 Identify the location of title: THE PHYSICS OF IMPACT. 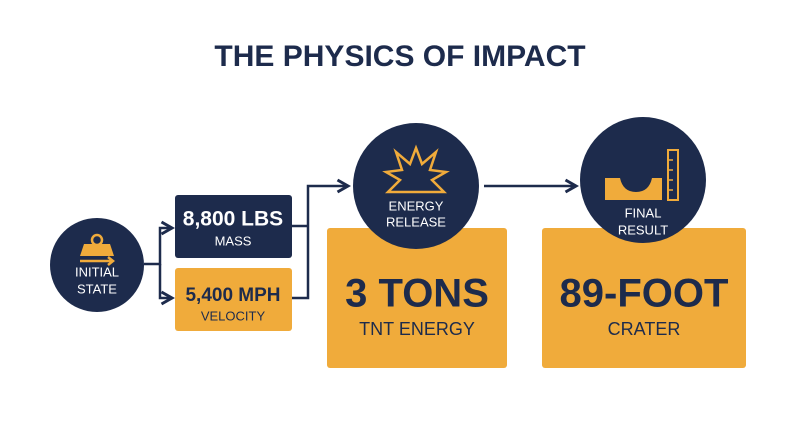
(399, 56).